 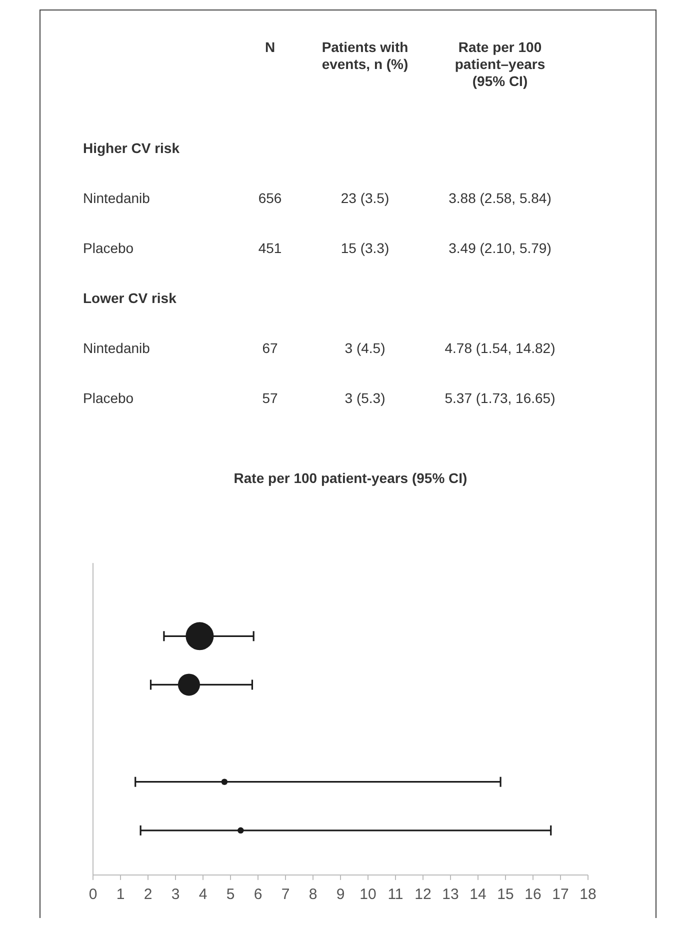 What do you see at coordinates (365, 248) in the screenshot?
I see `text: 15 (3.3)` at bounding box center [365, 248].